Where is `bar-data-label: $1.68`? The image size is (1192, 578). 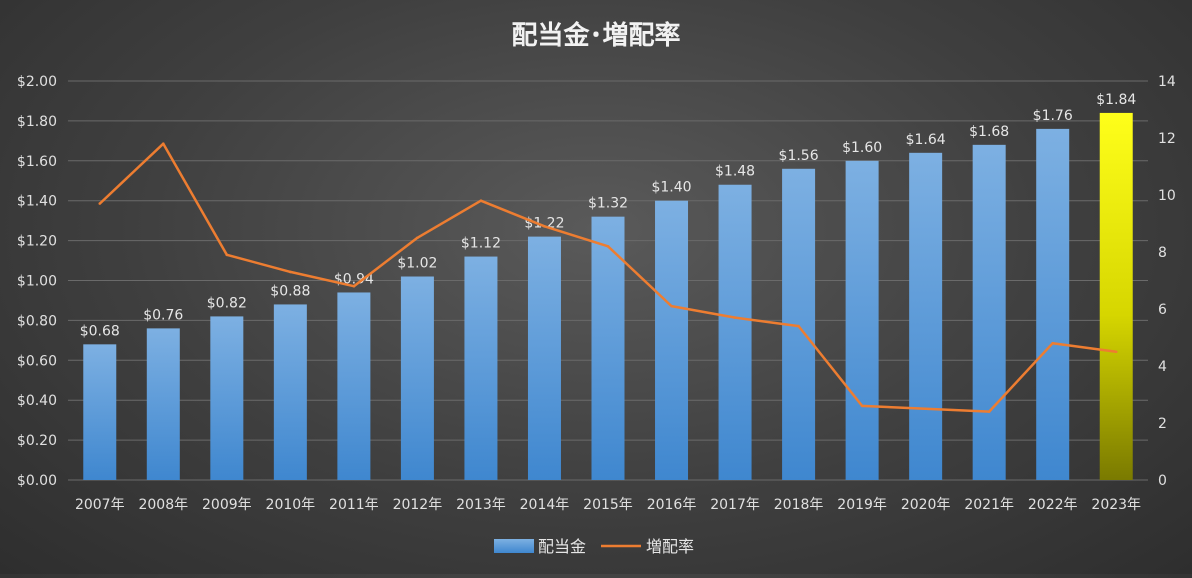 bar-data-label: $1.68 is located at coordinates (989, 132).